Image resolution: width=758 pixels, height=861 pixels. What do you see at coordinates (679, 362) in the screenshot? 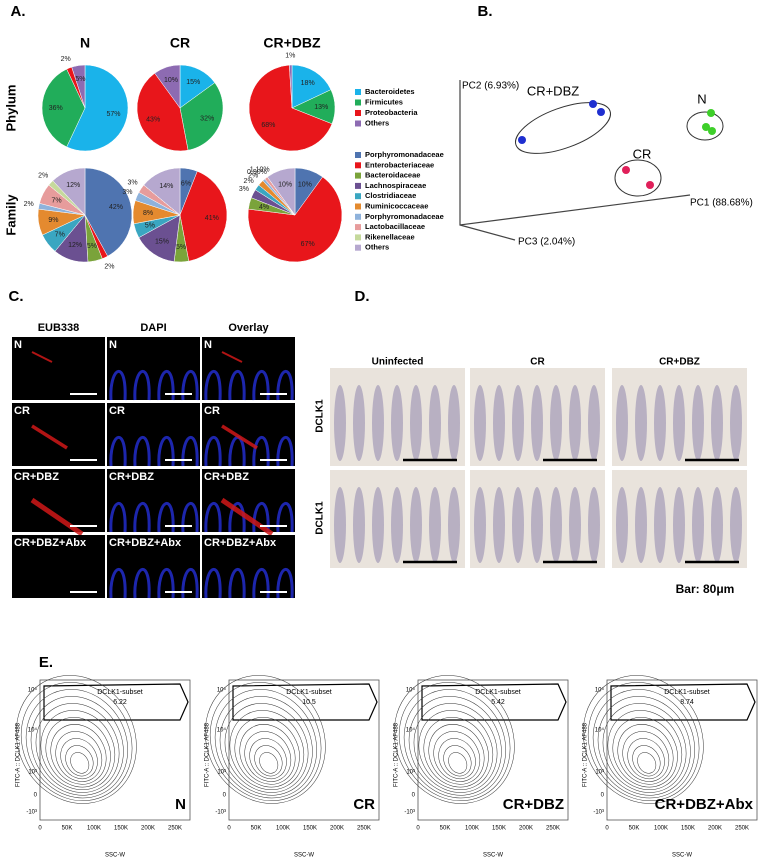
I see `label: CR+DBZ` at bounding box center [679, 362].